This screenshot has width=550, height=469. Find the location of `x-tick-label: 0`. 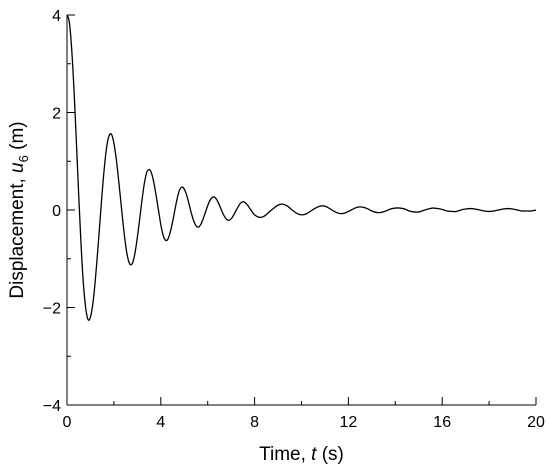

x-tick-label: 0 is located at coordinates (67, 422).